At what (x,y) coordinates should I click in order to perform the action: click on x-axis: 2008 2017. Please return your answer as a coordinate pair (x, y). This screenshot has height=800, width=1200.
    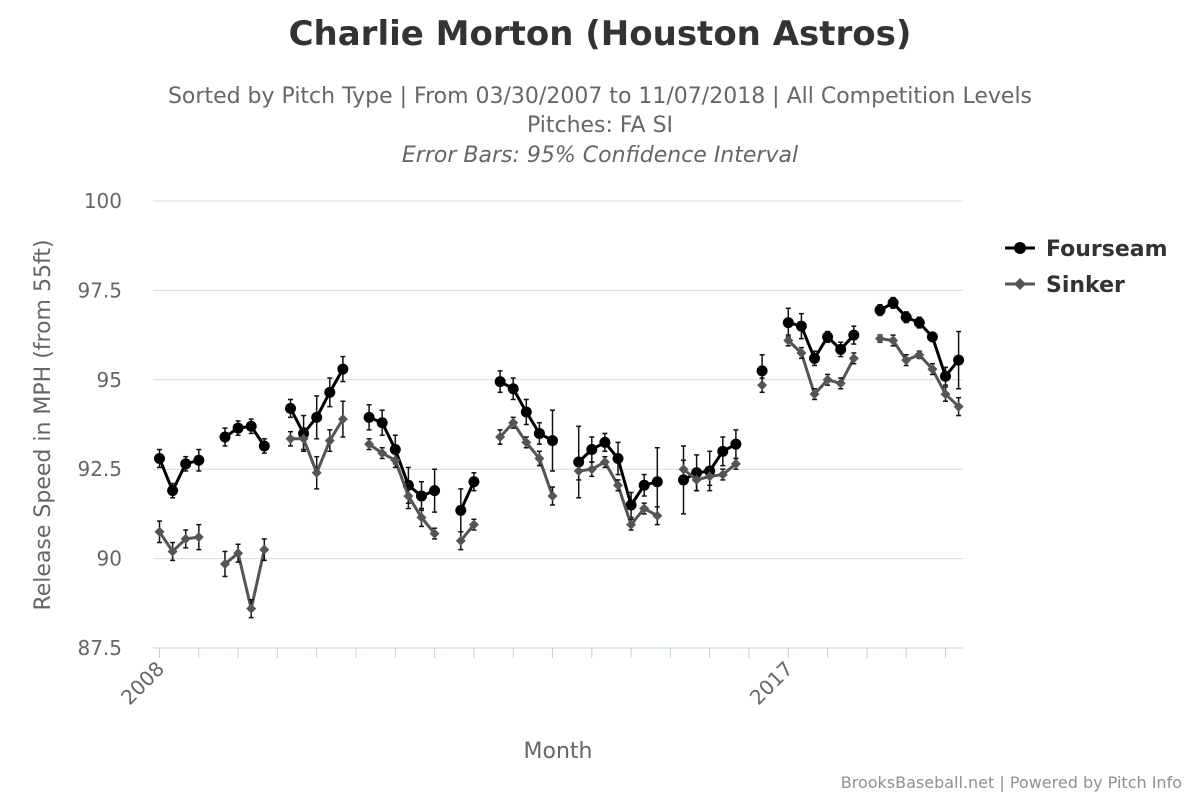
    Looking at the image, I should click on (539, 678).